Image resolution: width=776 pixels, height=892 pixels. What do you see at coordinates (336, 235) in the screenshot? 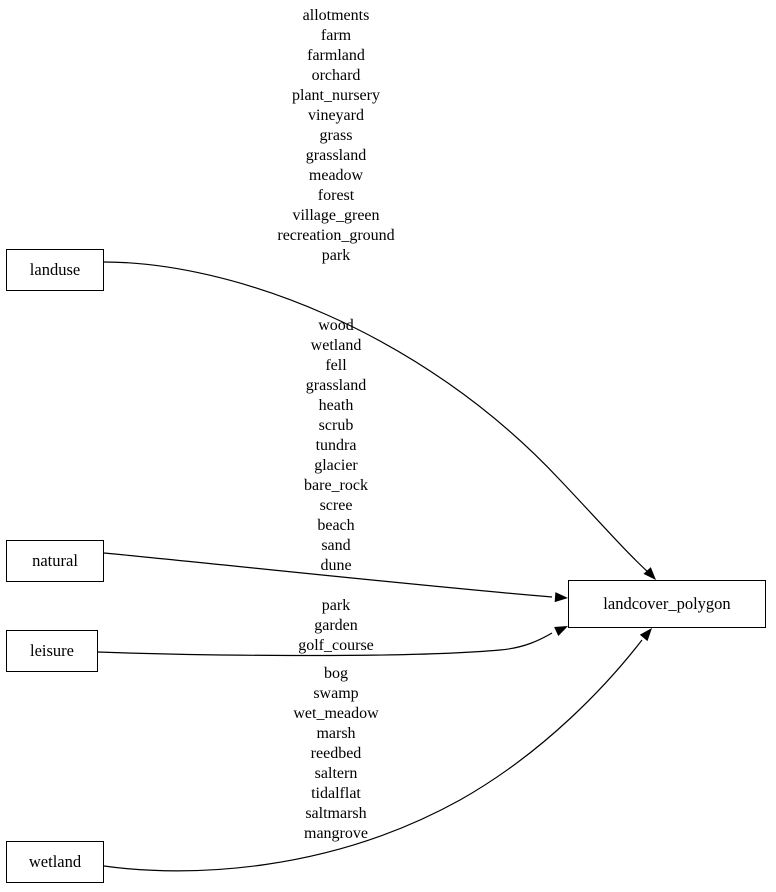
I see `edge-label-value: recreation_ground` at bounding box center [336, 235].